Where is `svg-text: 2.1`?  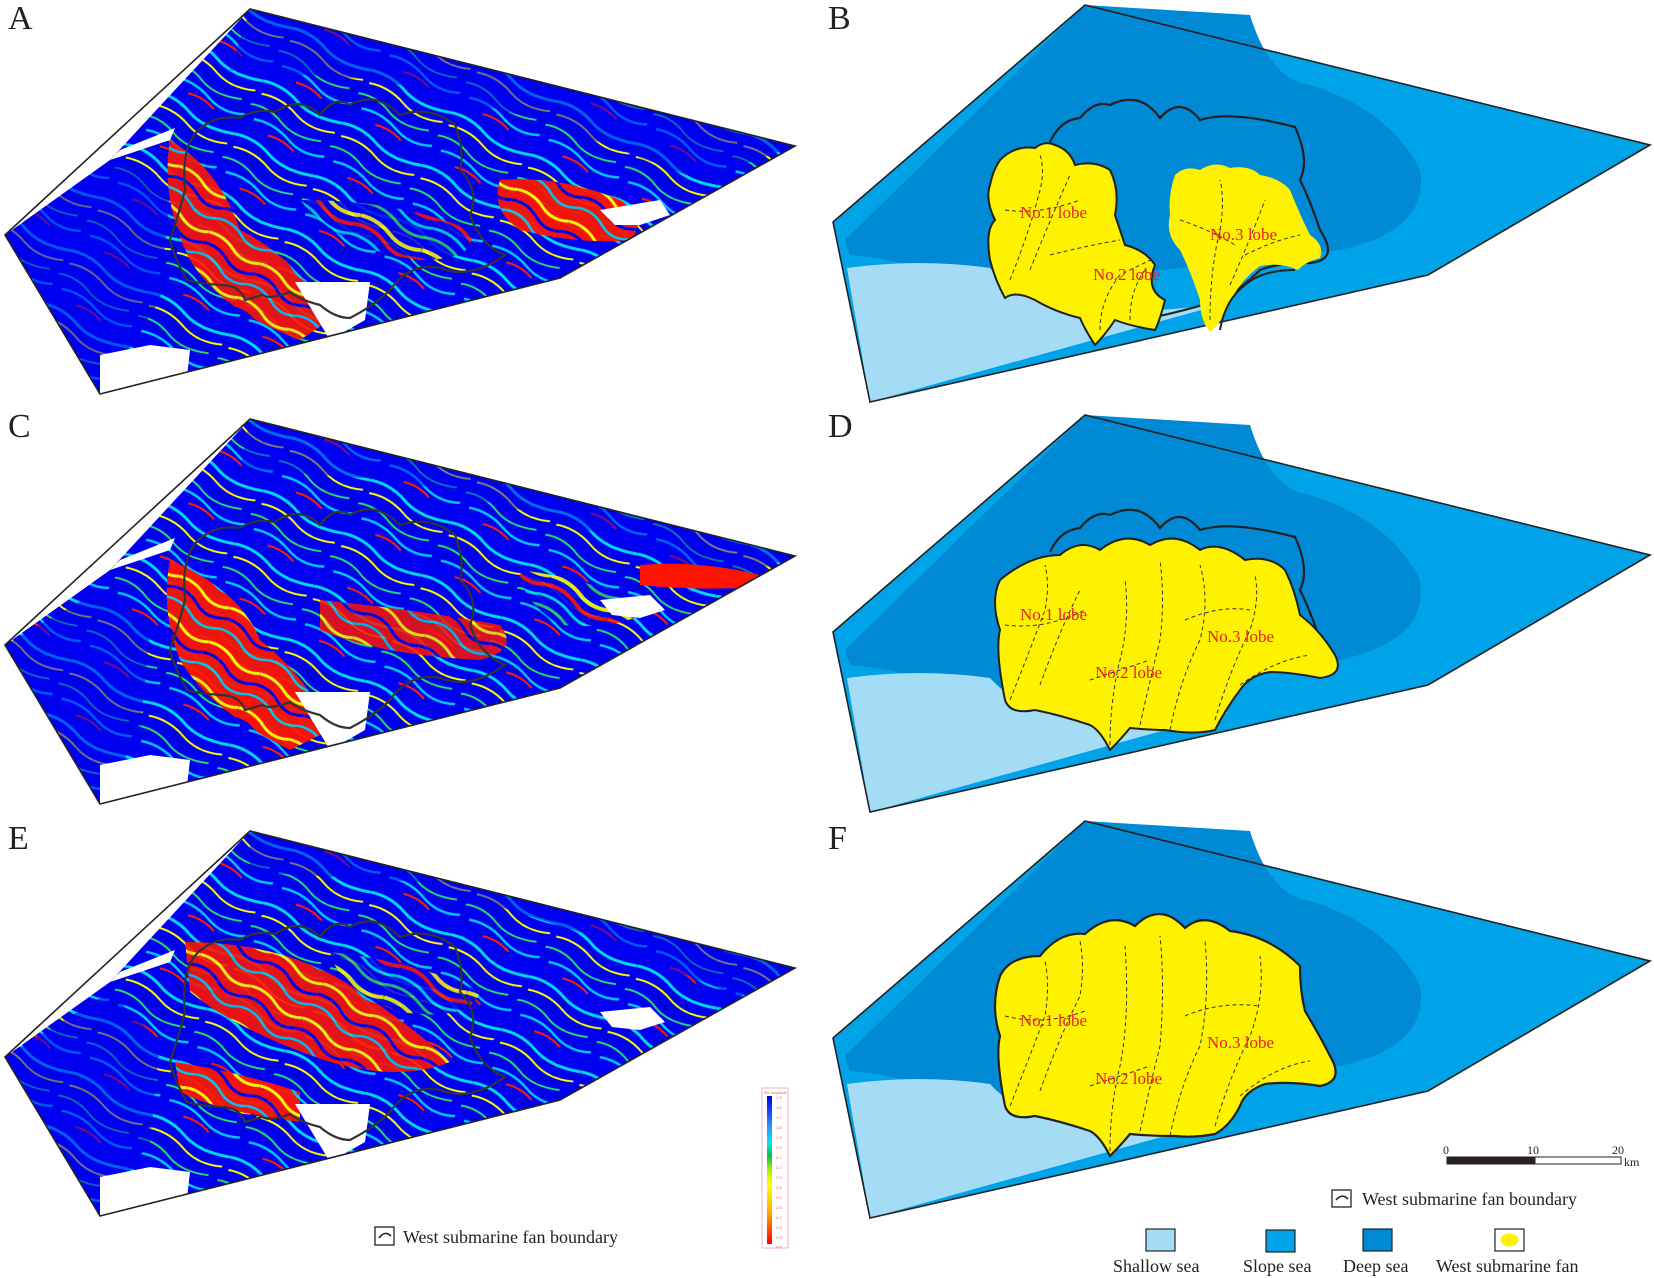 svg-text: 2.1 is located at coordinates (779, 1157).